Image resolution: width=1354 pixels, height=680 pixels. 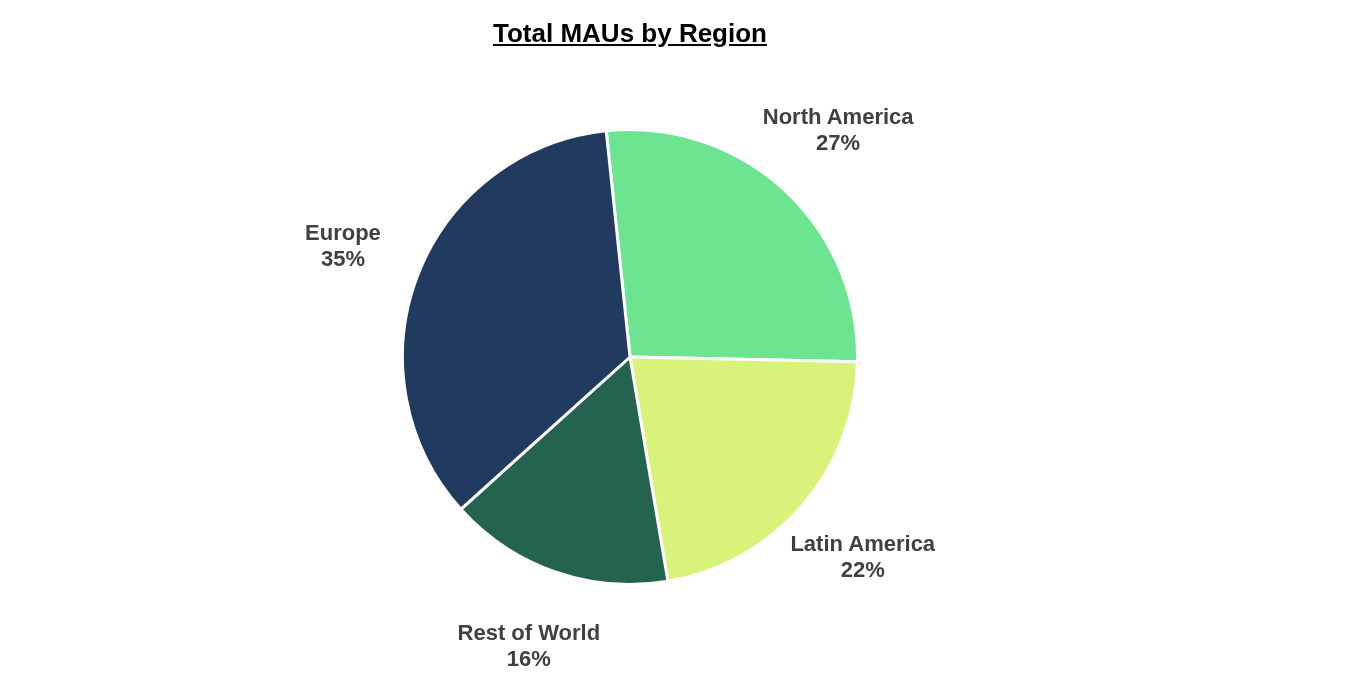 What do you see at coordinates (343, 232) in the screenshot?
I see `slice-label: Europe` at bounding box center [343, 232].